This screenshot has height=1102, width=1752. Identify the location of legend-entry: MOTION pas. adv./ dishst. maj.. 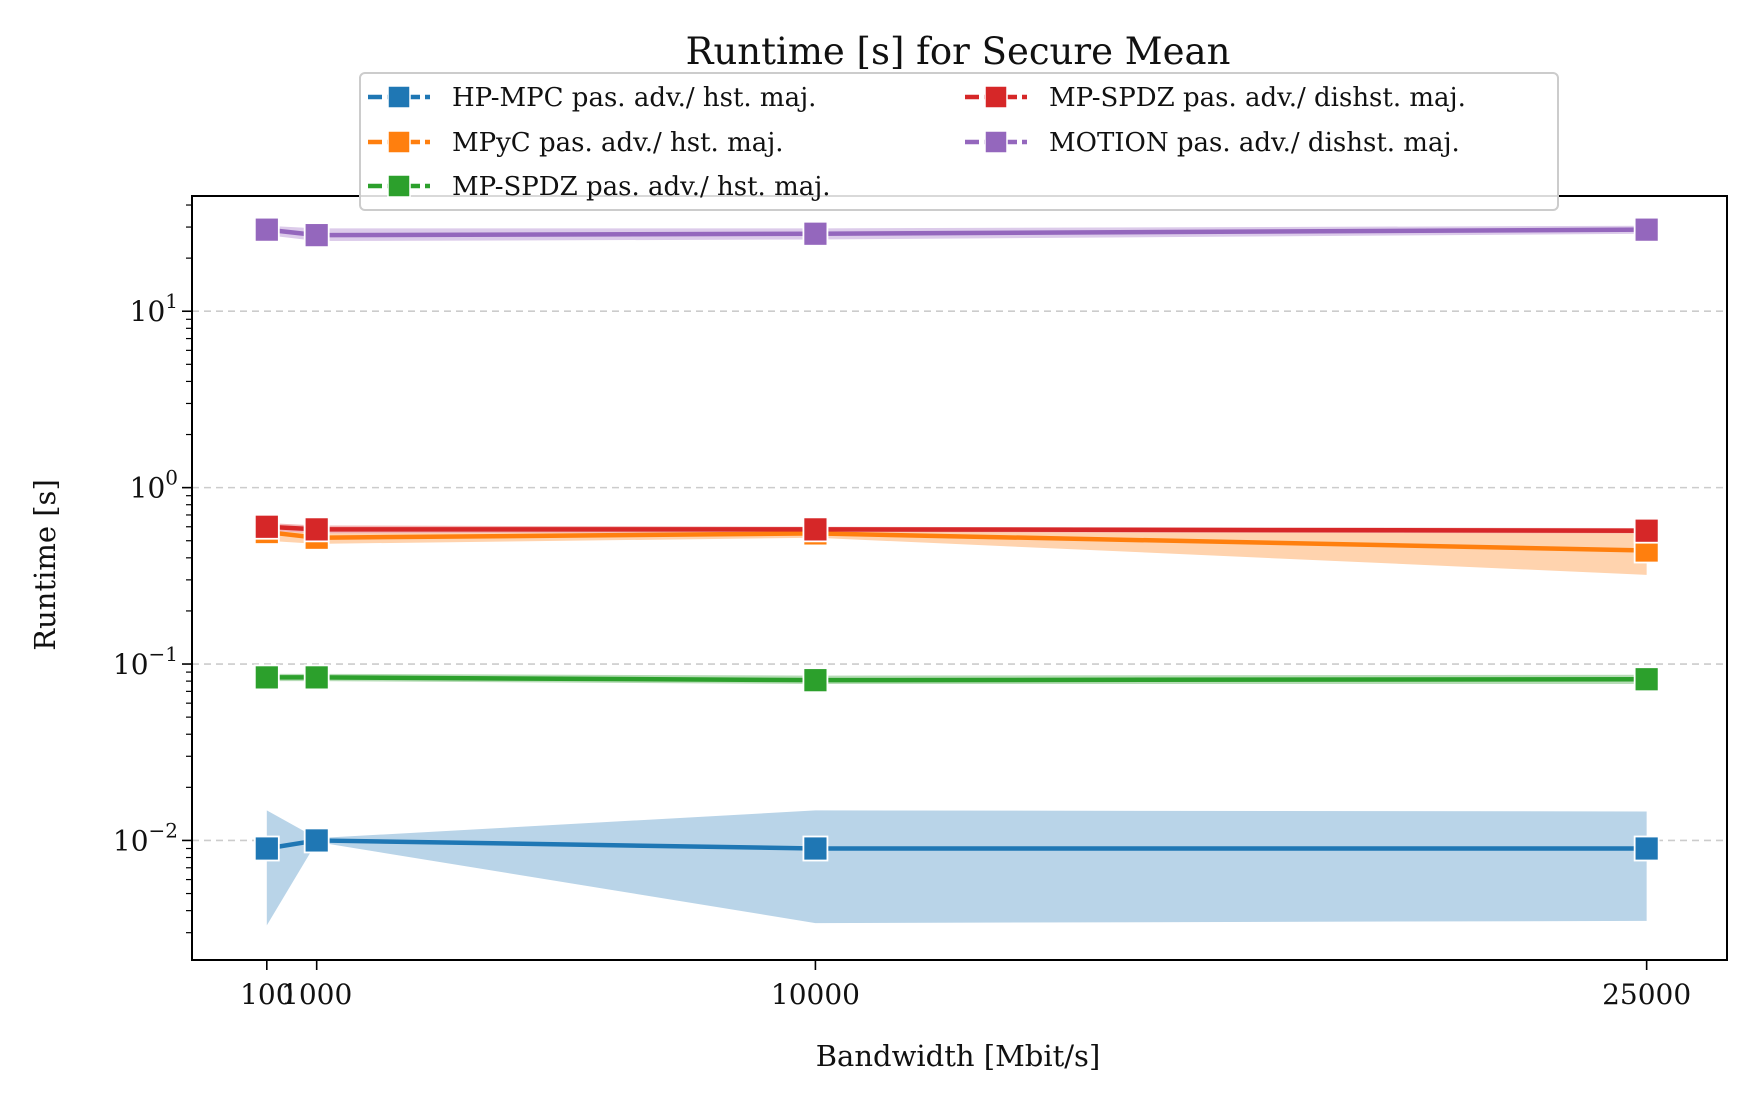
(1212, 143).